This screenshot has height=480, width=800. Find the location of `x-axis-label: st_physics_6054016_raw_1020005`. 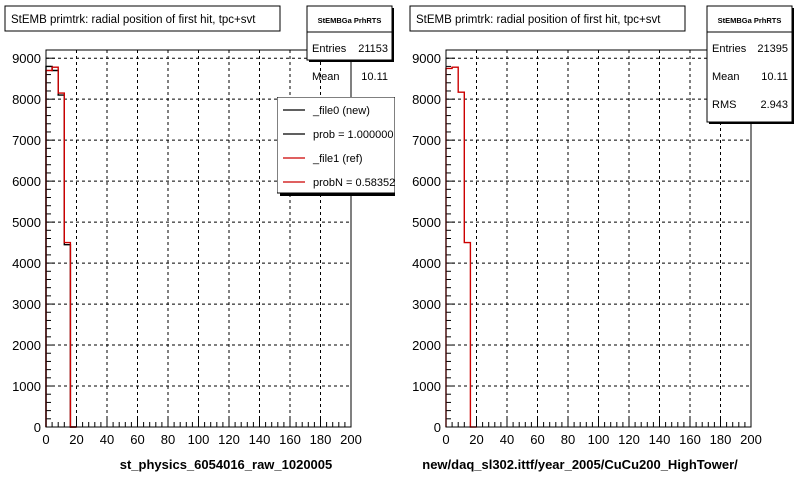

x-axis-label: st_physics_6054016_raw_1020005 is located at coordinates (226, 464).